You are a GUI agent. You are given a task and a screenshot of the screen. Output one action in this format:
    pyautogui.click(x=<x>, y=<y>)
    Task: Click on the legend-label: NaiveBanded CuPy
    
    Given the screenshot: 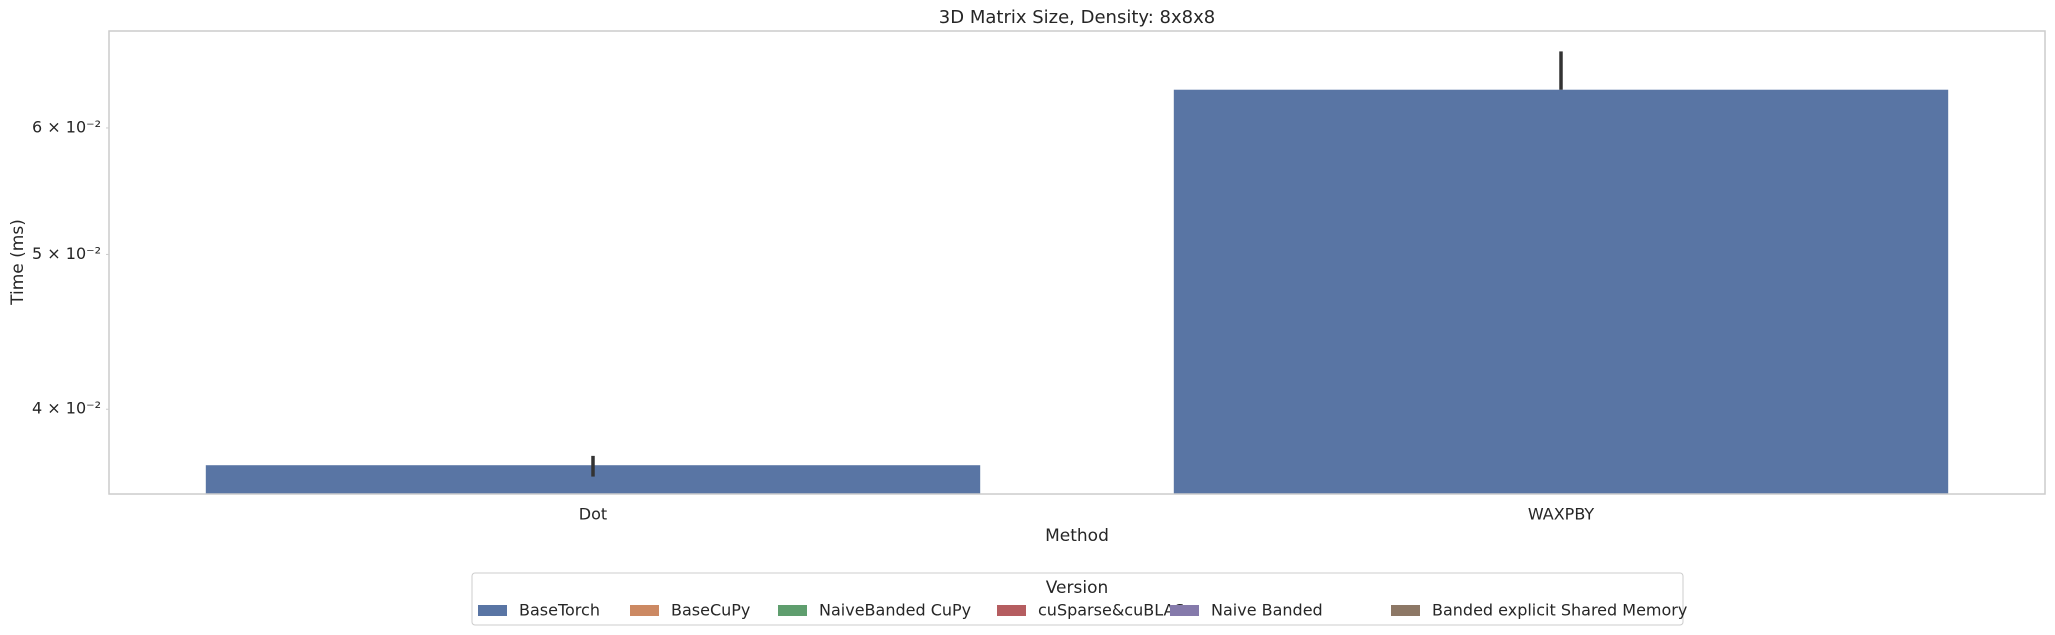 What is the action you would take?
    pyautogui.click(x=895, y=610)
    